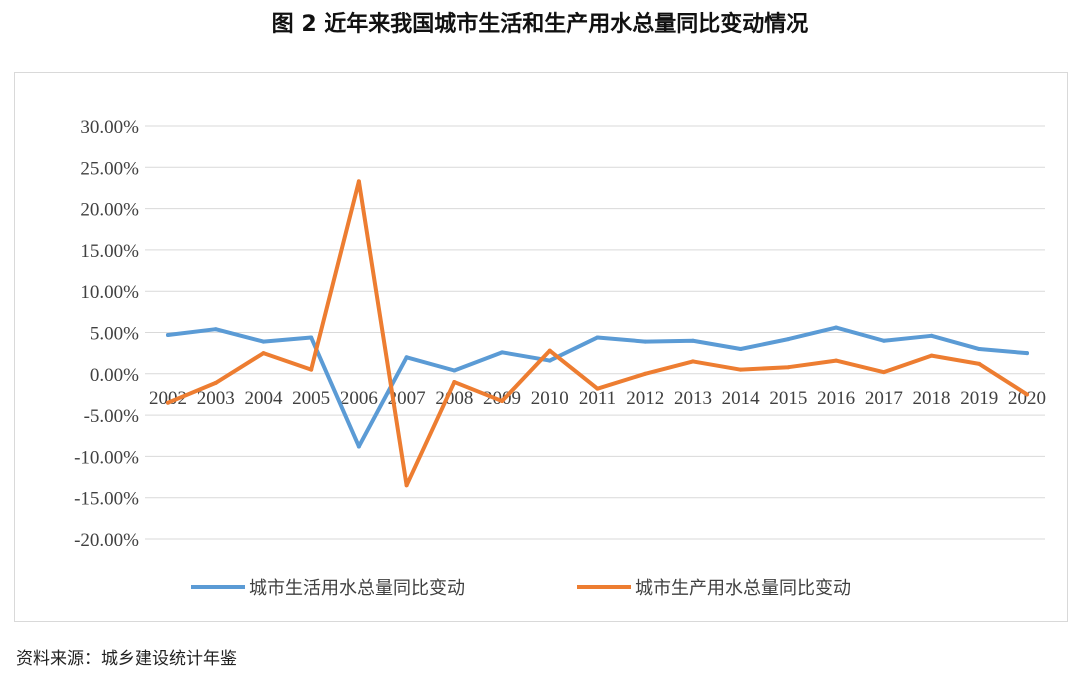 Image resolution: width=1080 pixels, height=675 pixels. What do you see at coordinates (884, 398) in the screenshot?
I see `x-tick-label: 2017` at bounding box center [884, 398].